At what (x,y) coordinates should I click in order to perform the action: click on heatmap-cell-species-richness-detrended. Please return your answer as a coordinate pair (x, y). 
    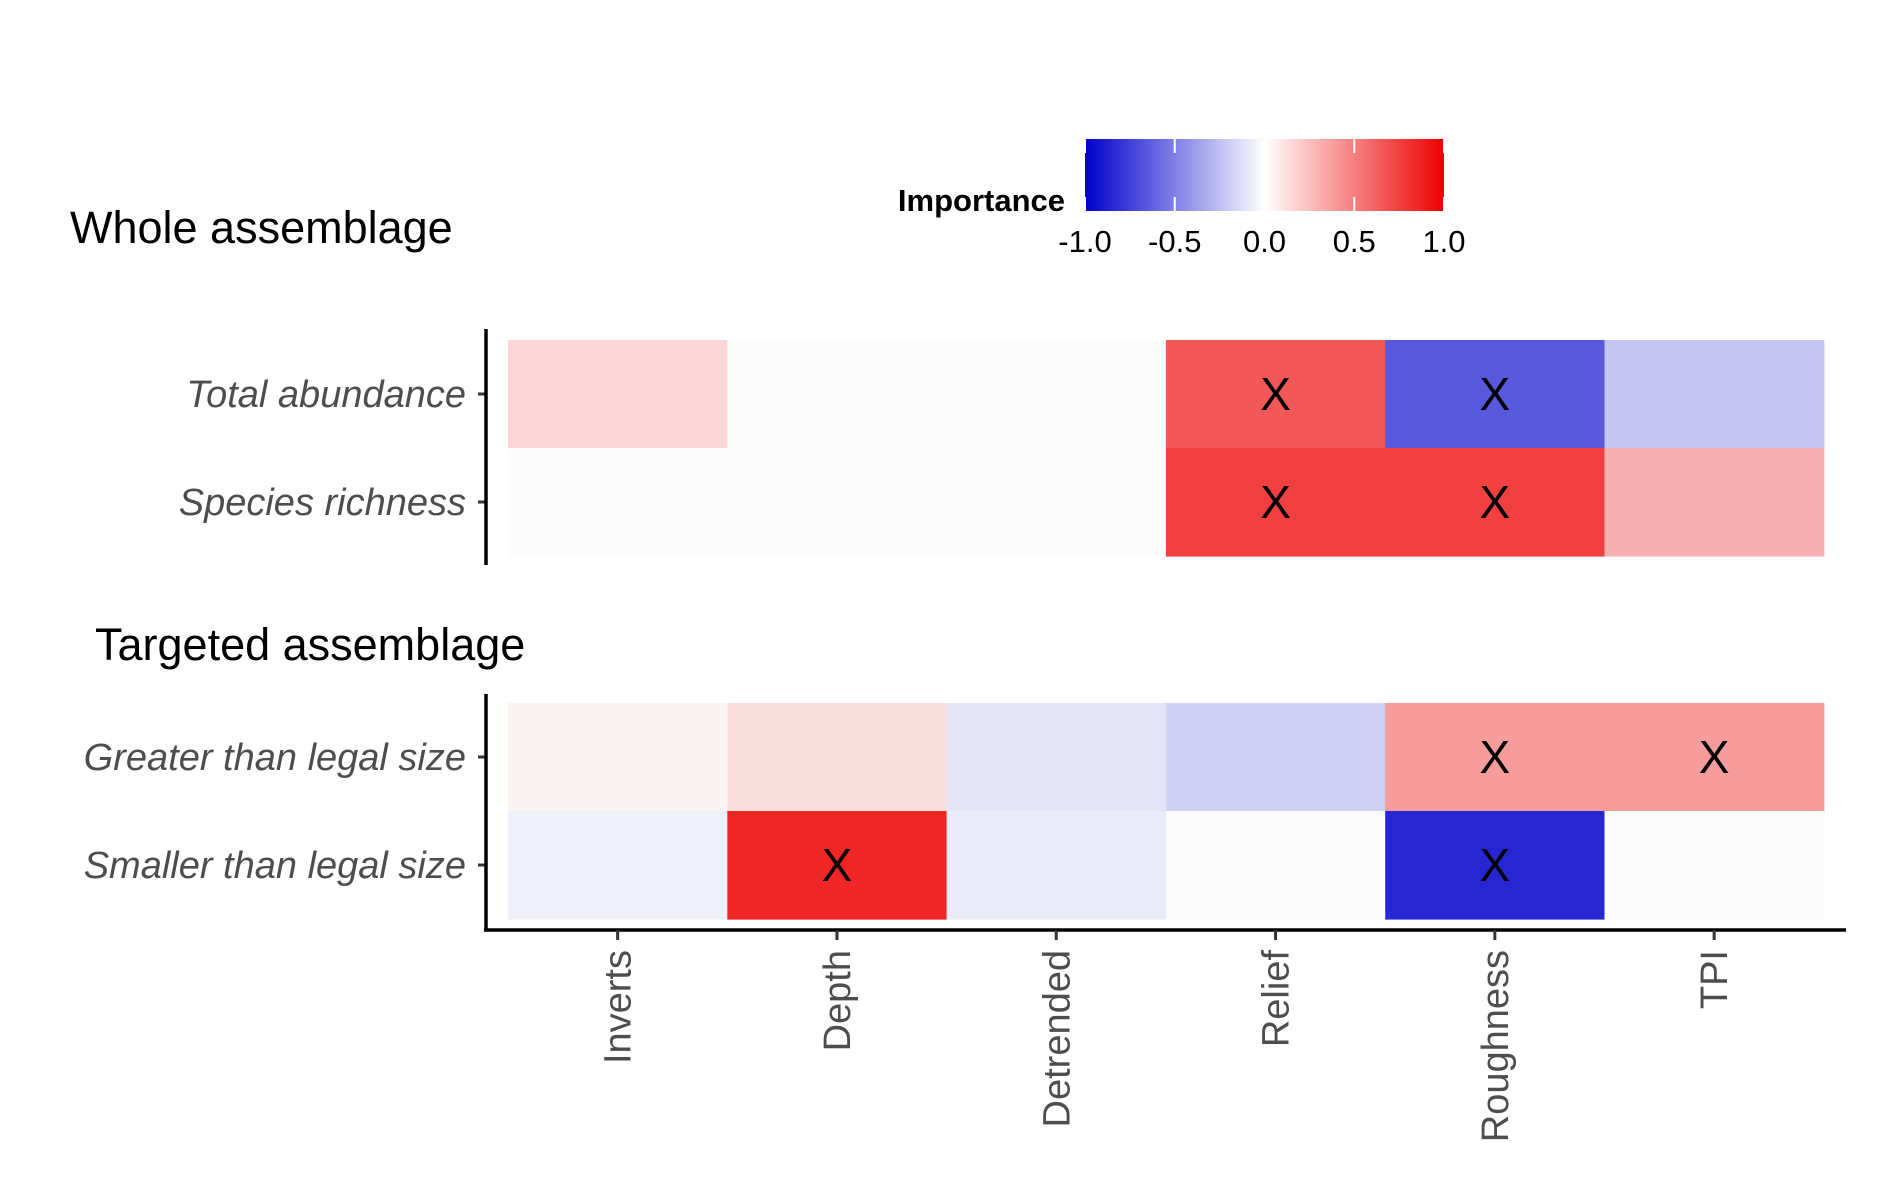
    Looking at the image, I should click on (1056, 502).